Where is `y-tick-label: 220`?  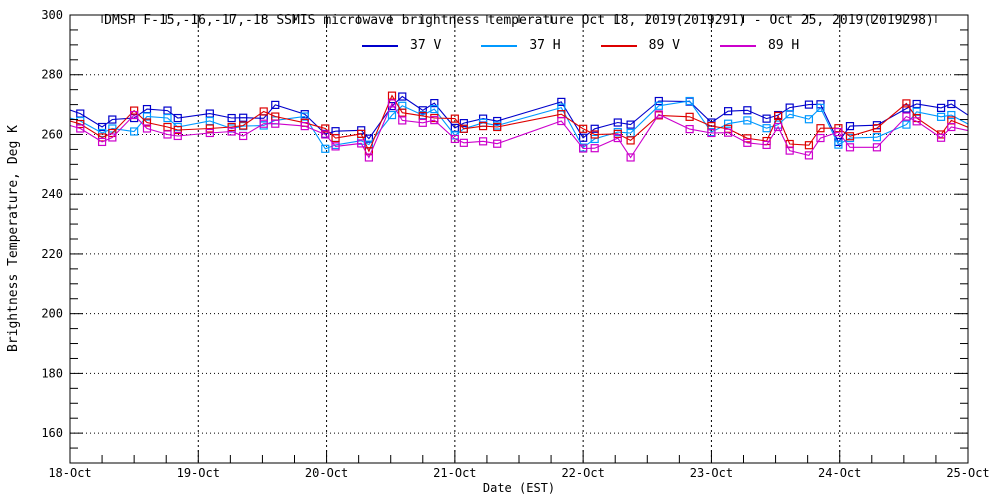 y-tick-label: 220 is located at coordinates (52, 254).